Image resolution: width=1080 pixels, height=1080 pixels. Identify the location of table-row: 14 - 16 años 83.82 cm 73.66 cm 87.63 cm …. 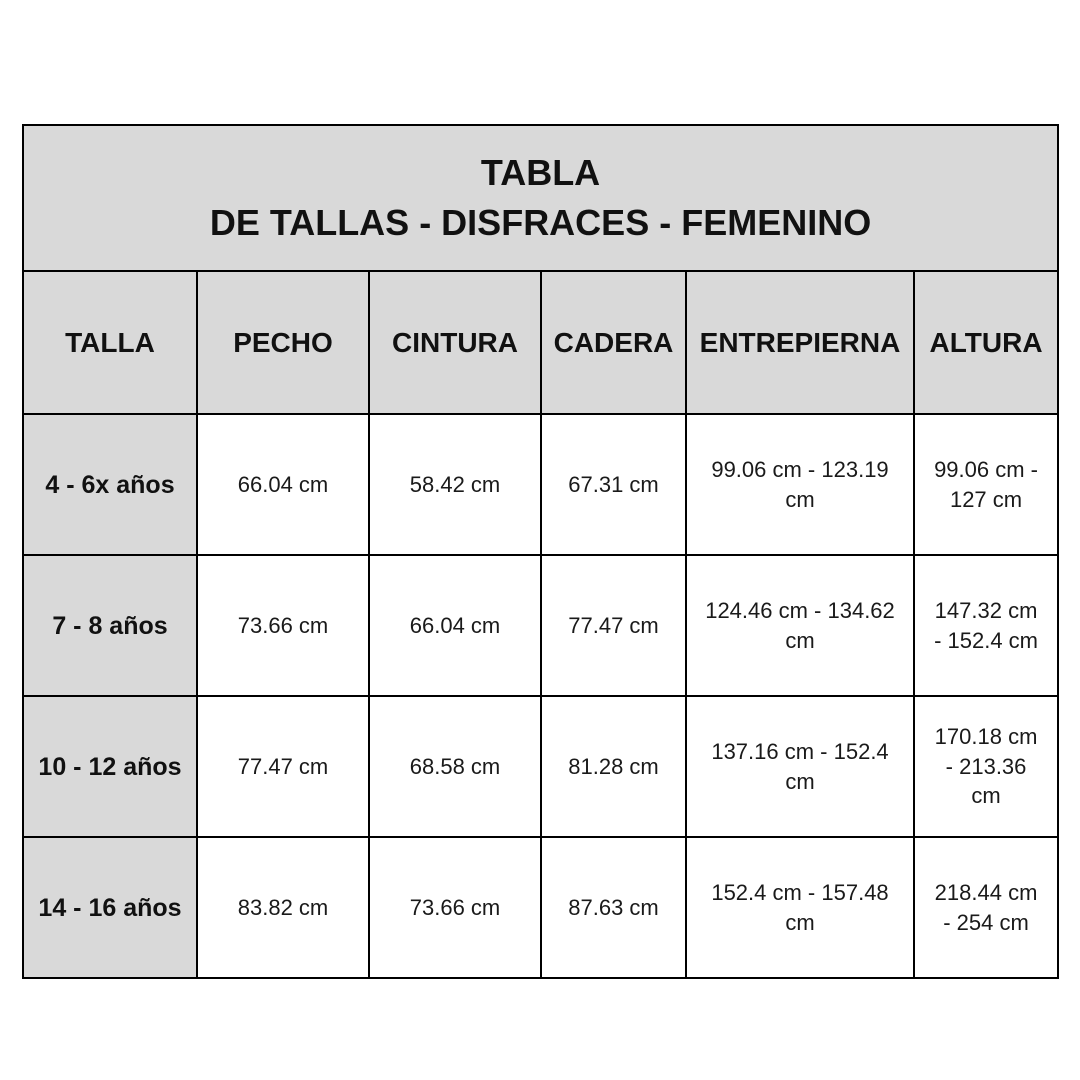
(541, 907).